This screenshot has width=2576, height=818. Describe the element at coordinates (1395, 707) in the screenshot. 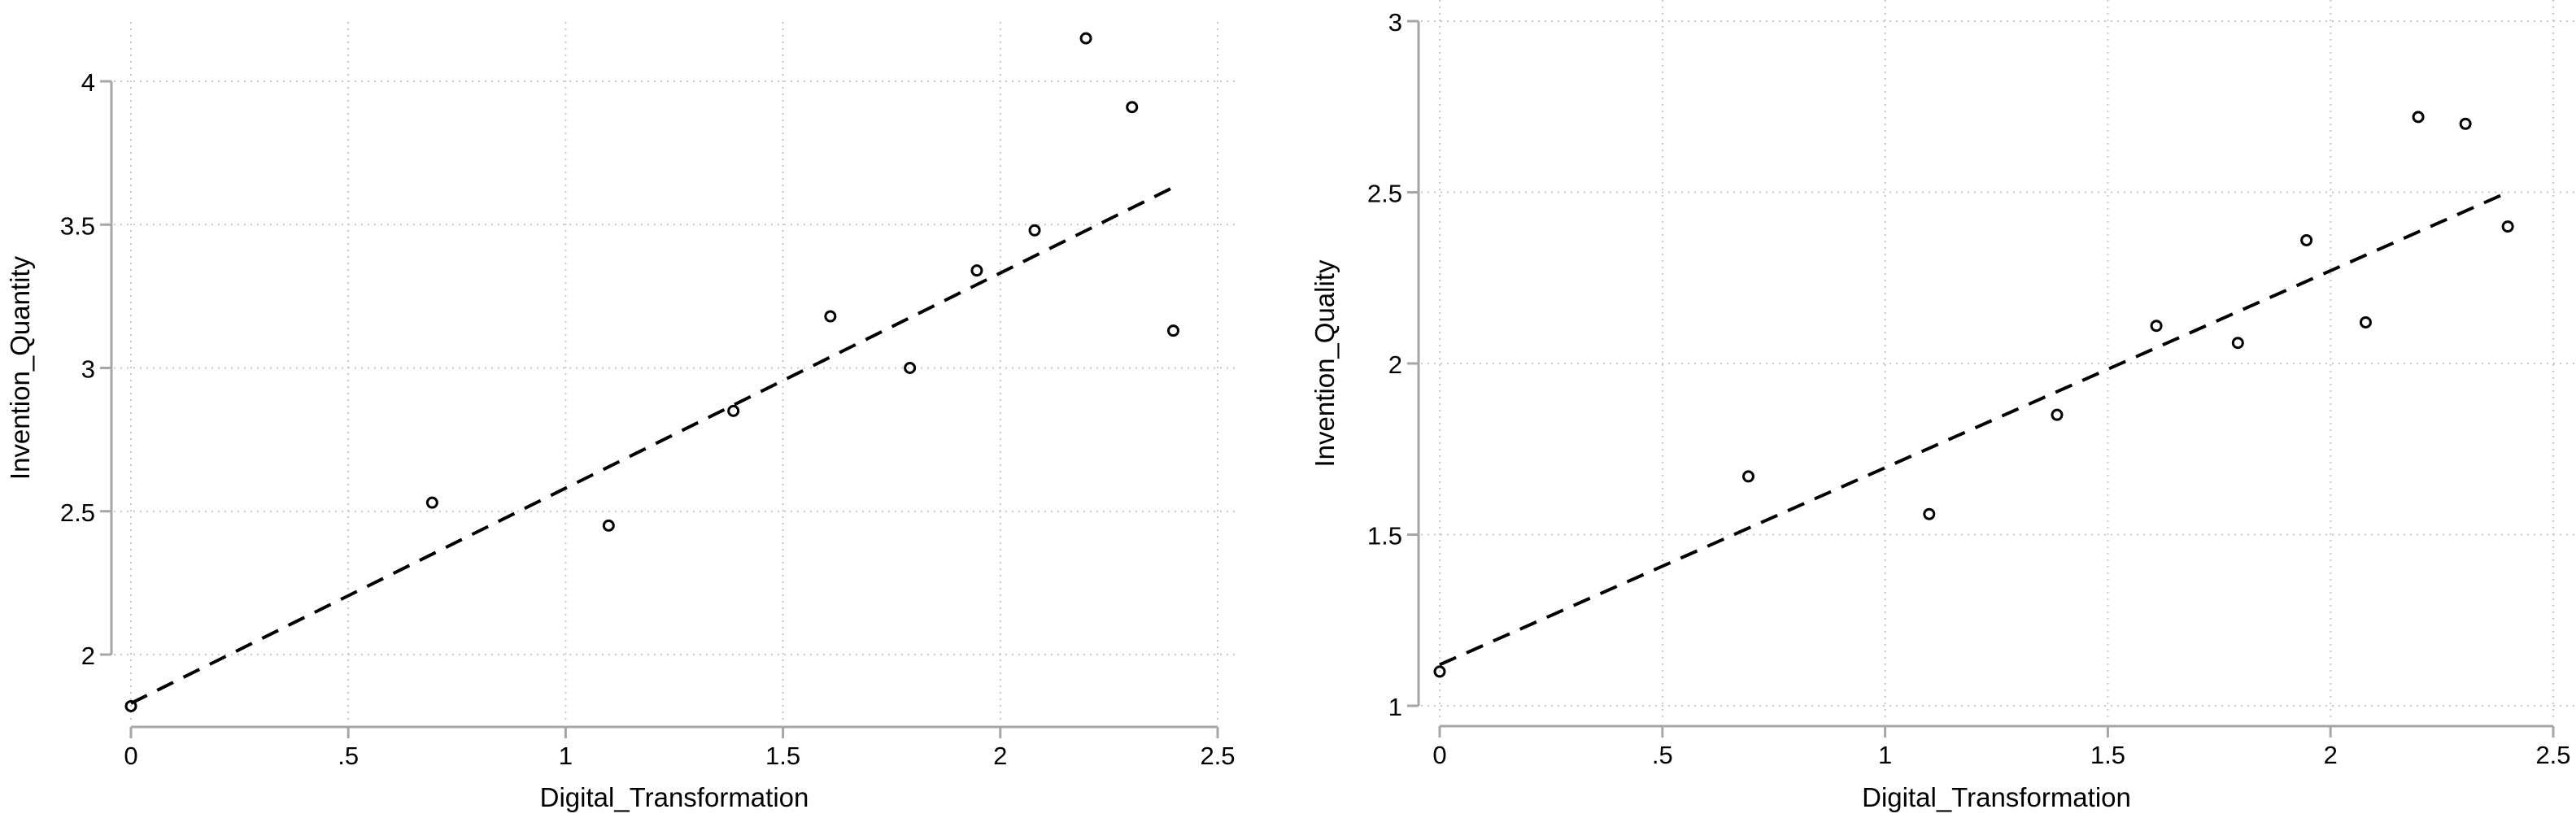

I see `y-tick-label: 1` at that location.